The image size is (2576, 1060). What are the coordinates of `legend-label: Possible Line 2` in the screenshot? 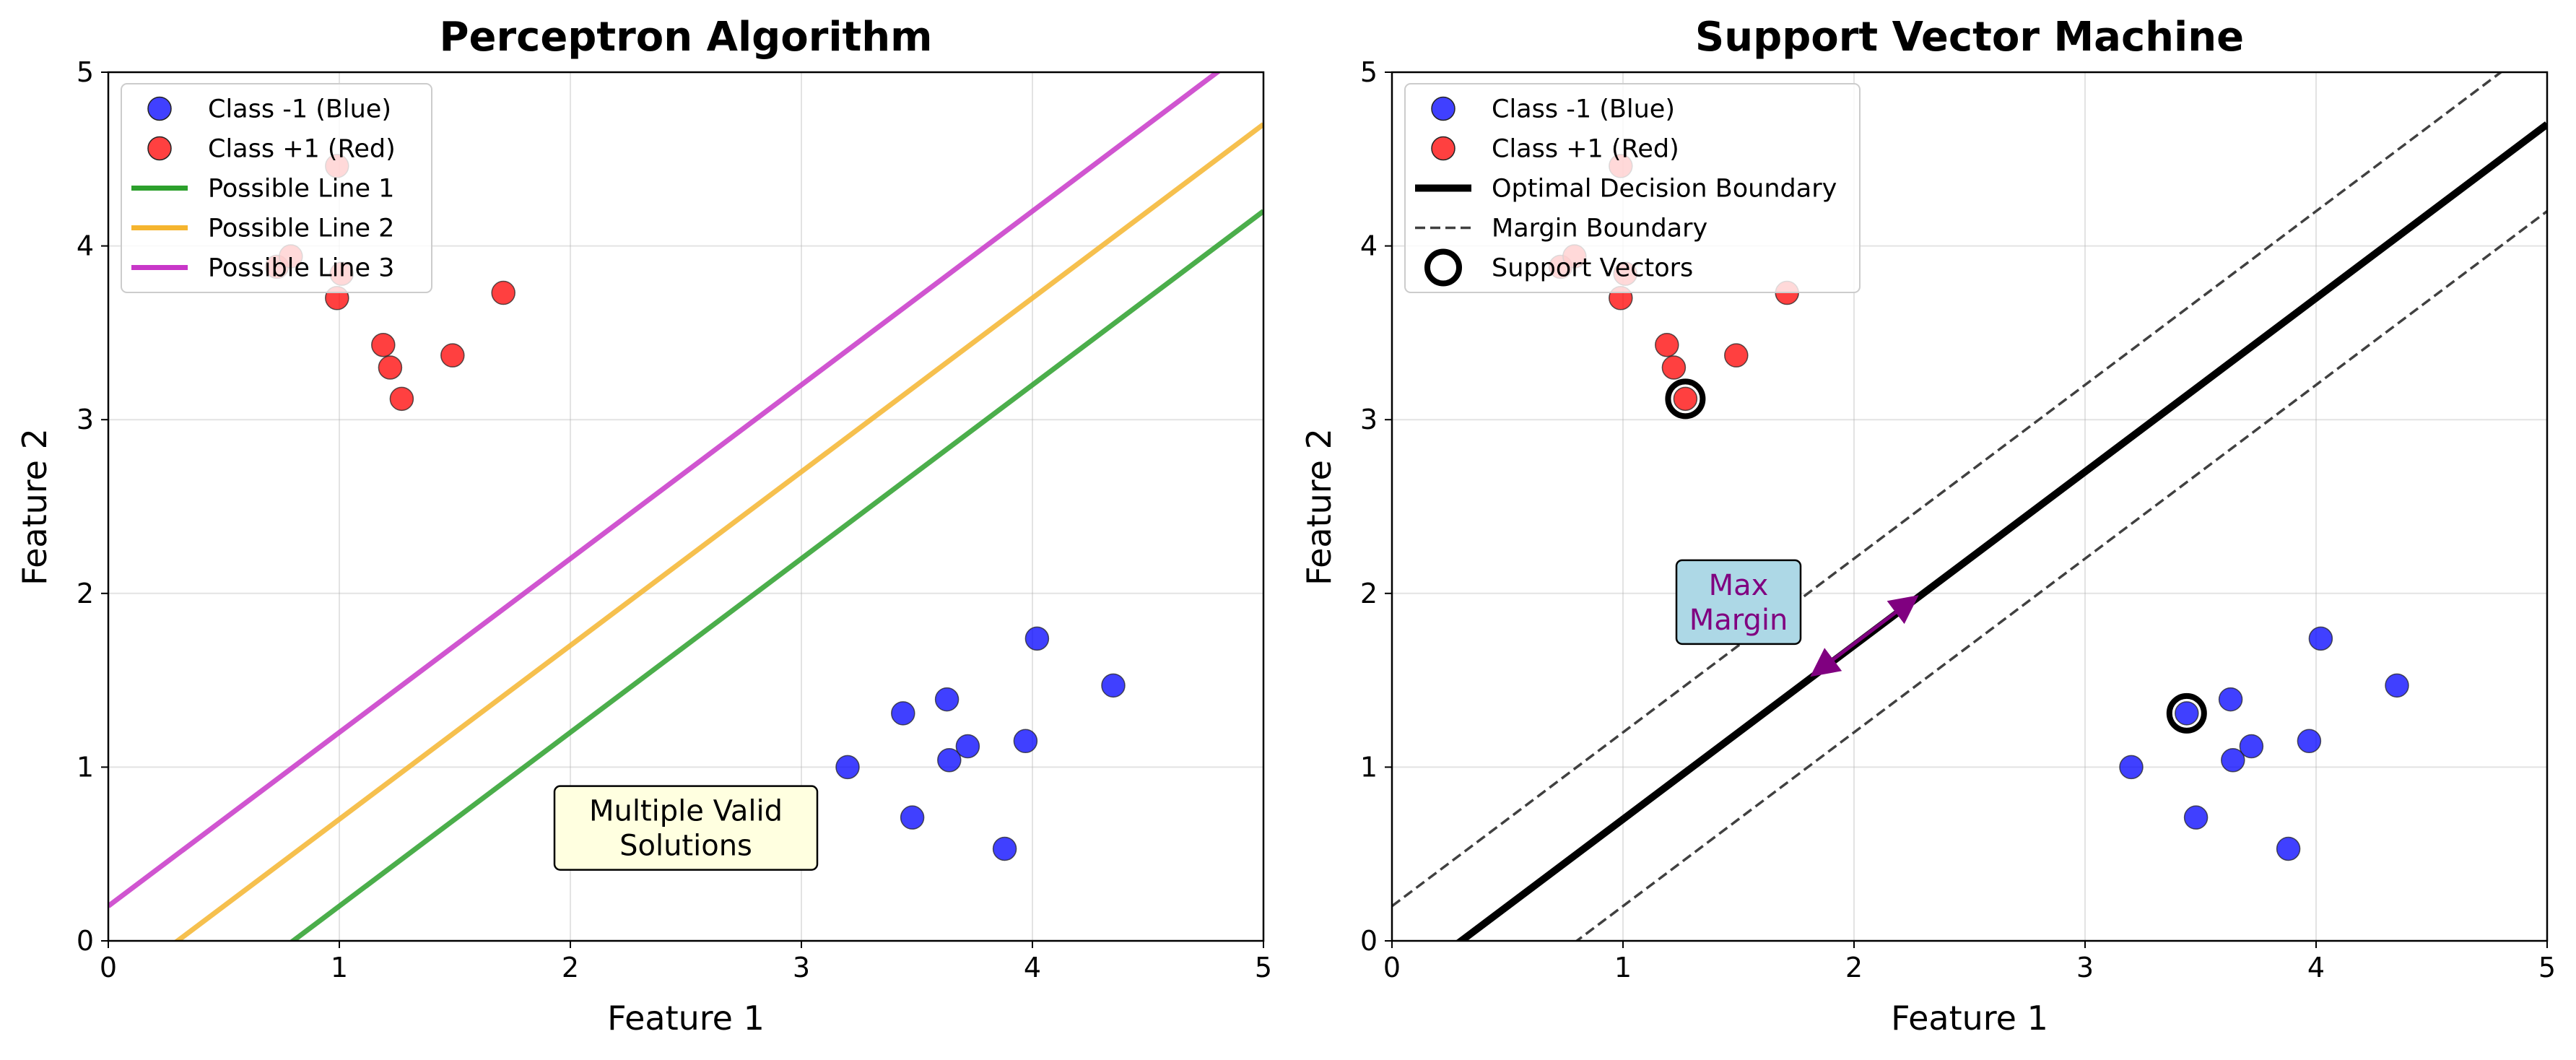 It's located at (301, 228).